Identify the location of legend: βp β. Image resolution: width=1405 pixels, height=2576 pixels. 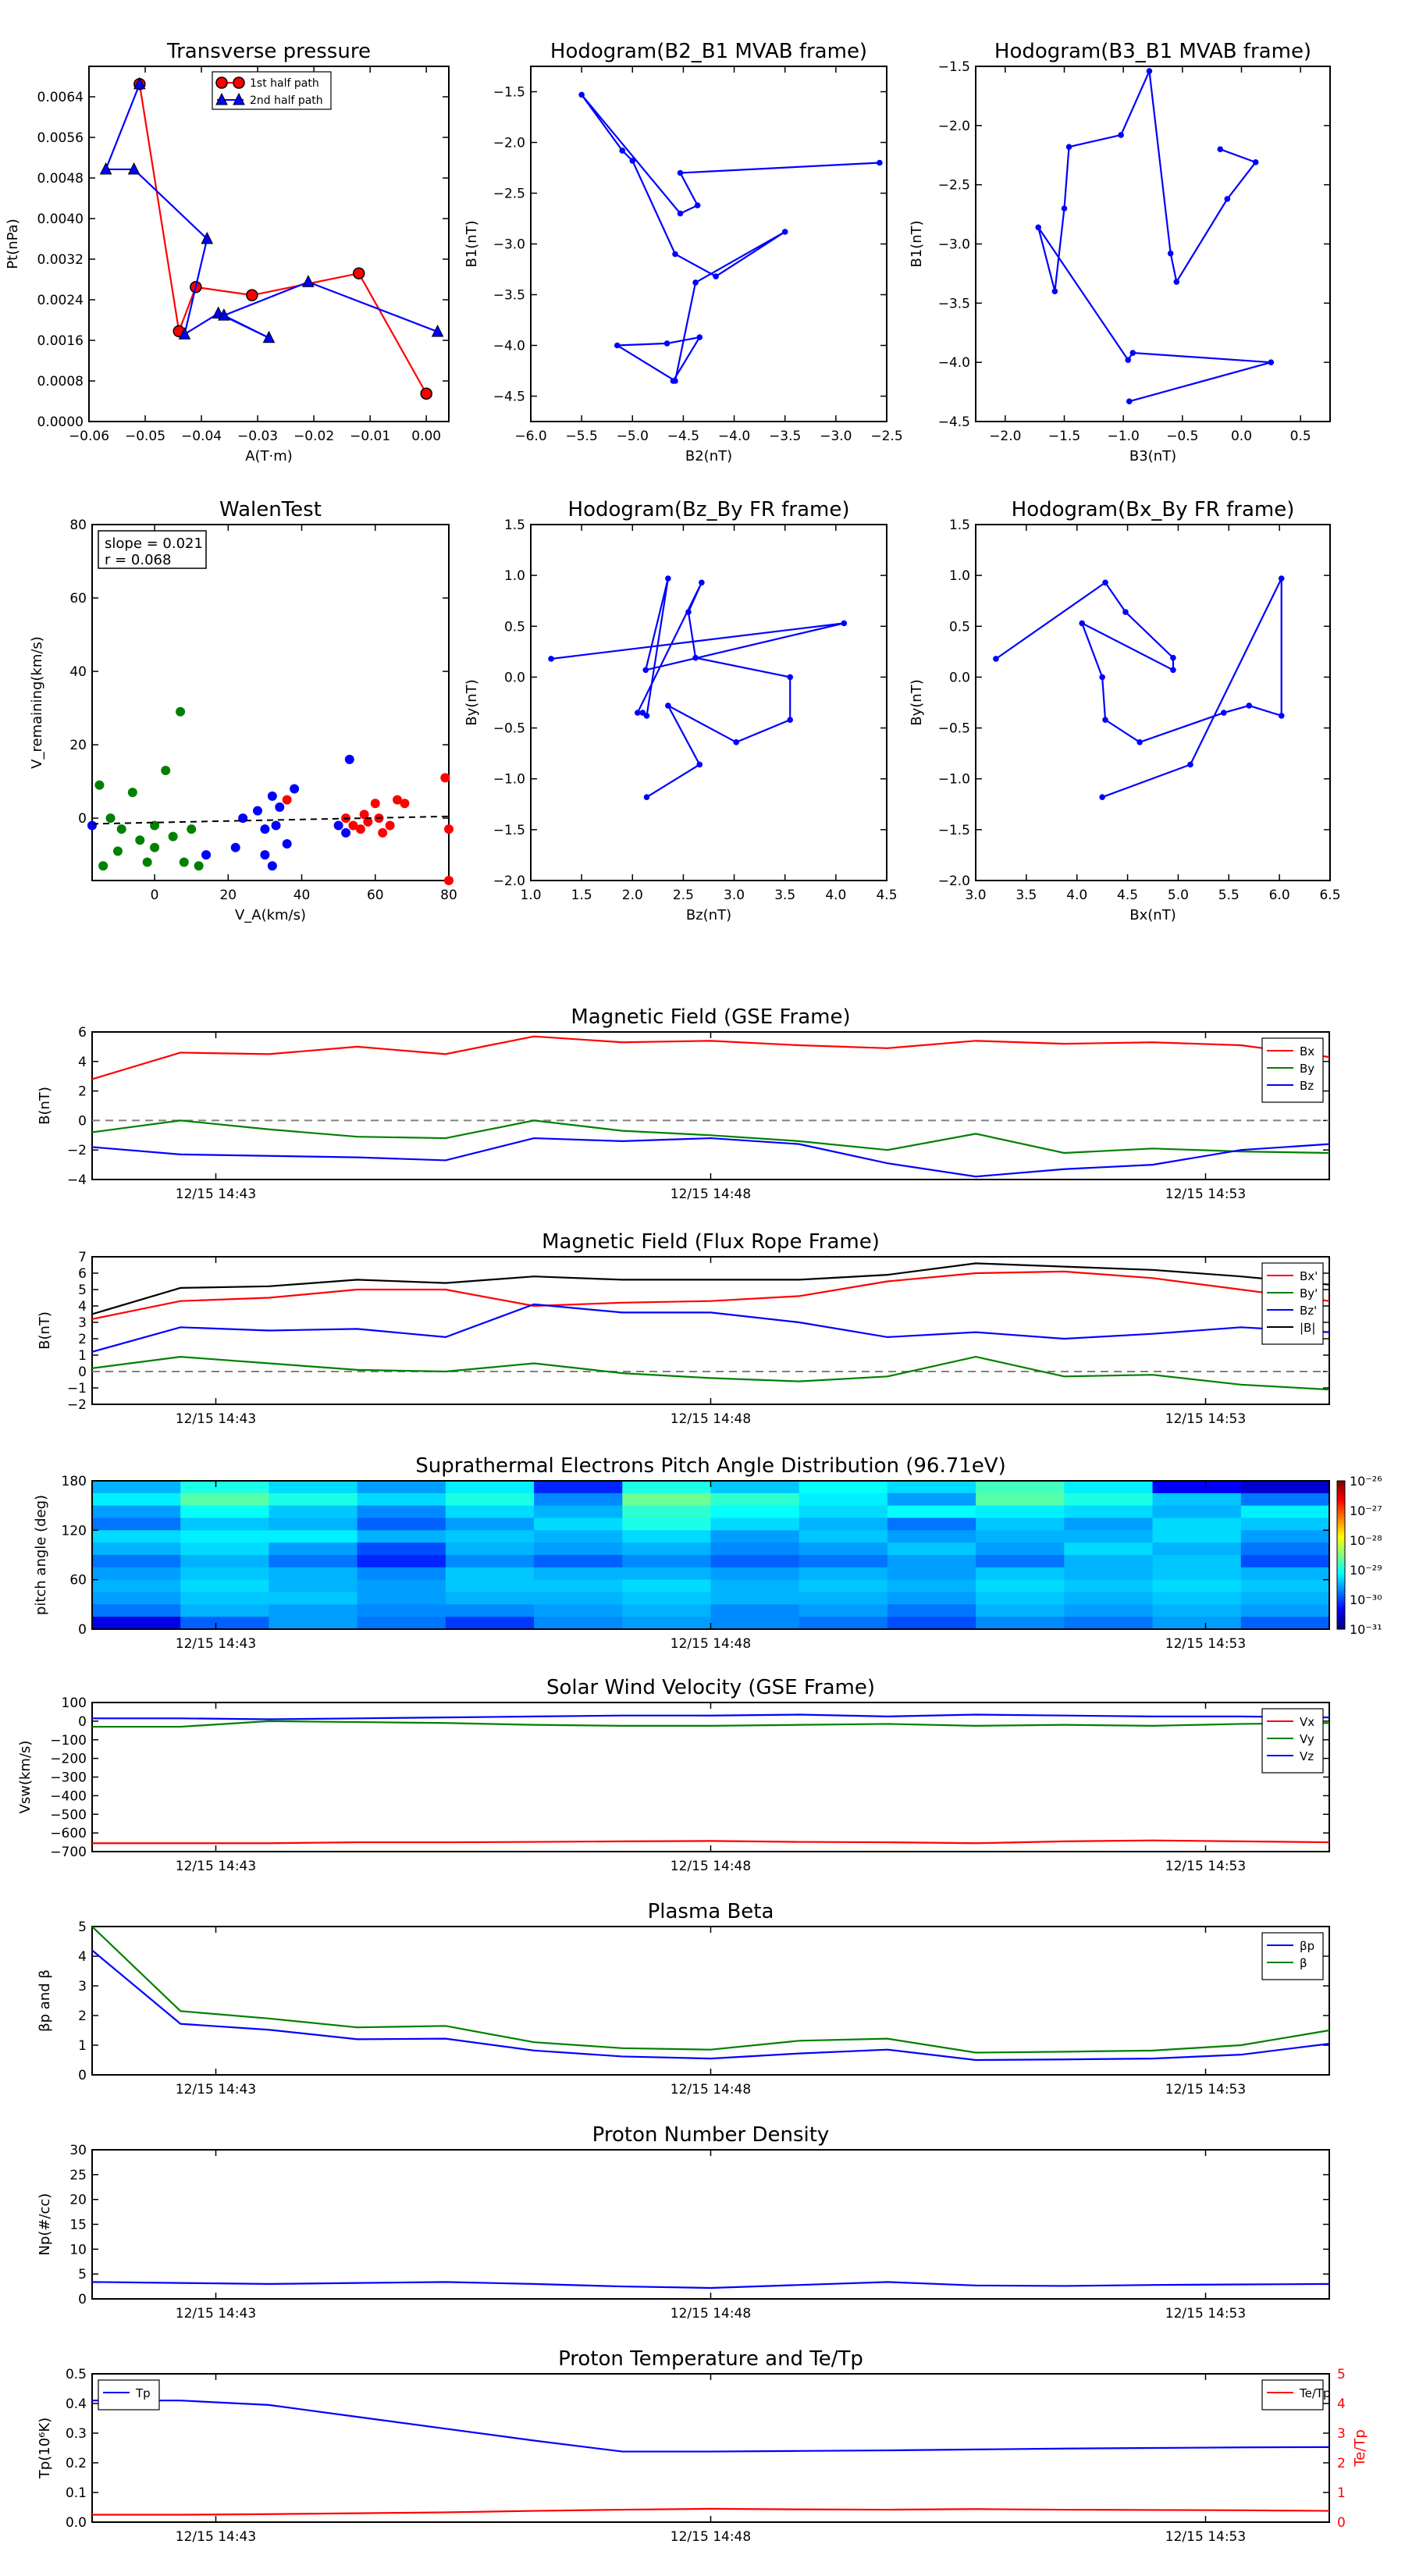
(1292, 1956).